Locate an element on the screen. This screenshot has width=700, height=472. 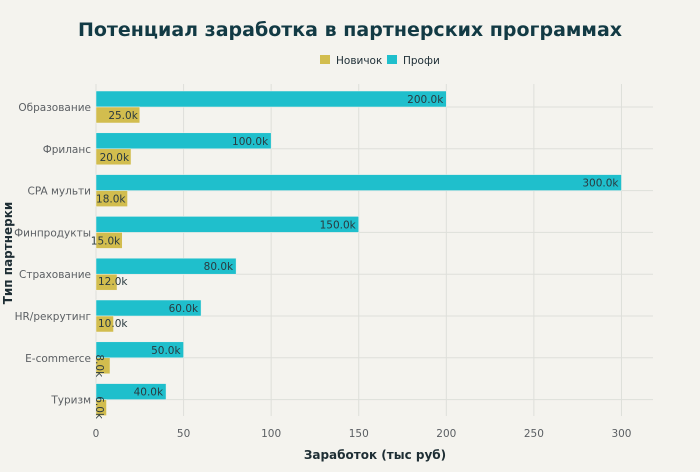
data-label-beginner: 18.0k is located at coordinates (111, 200).